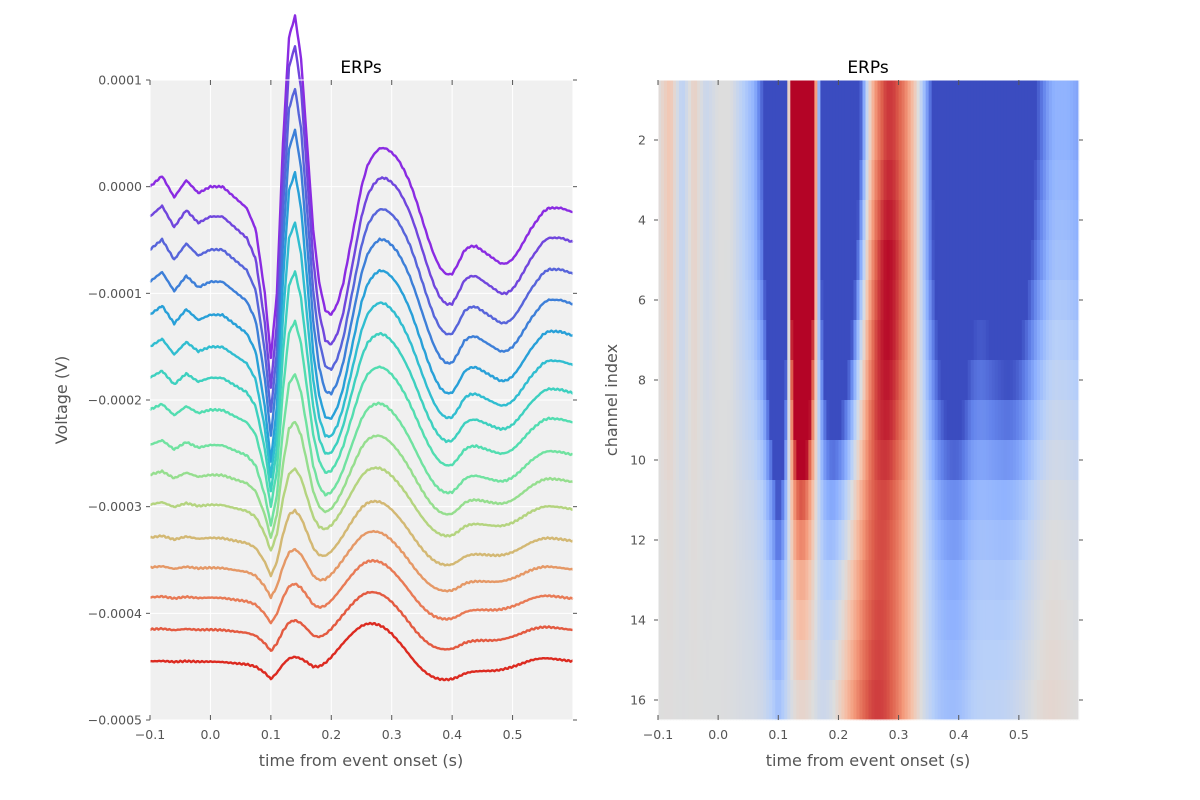  I want to click on y-tick-label: 0.0001, so click(120, 80).